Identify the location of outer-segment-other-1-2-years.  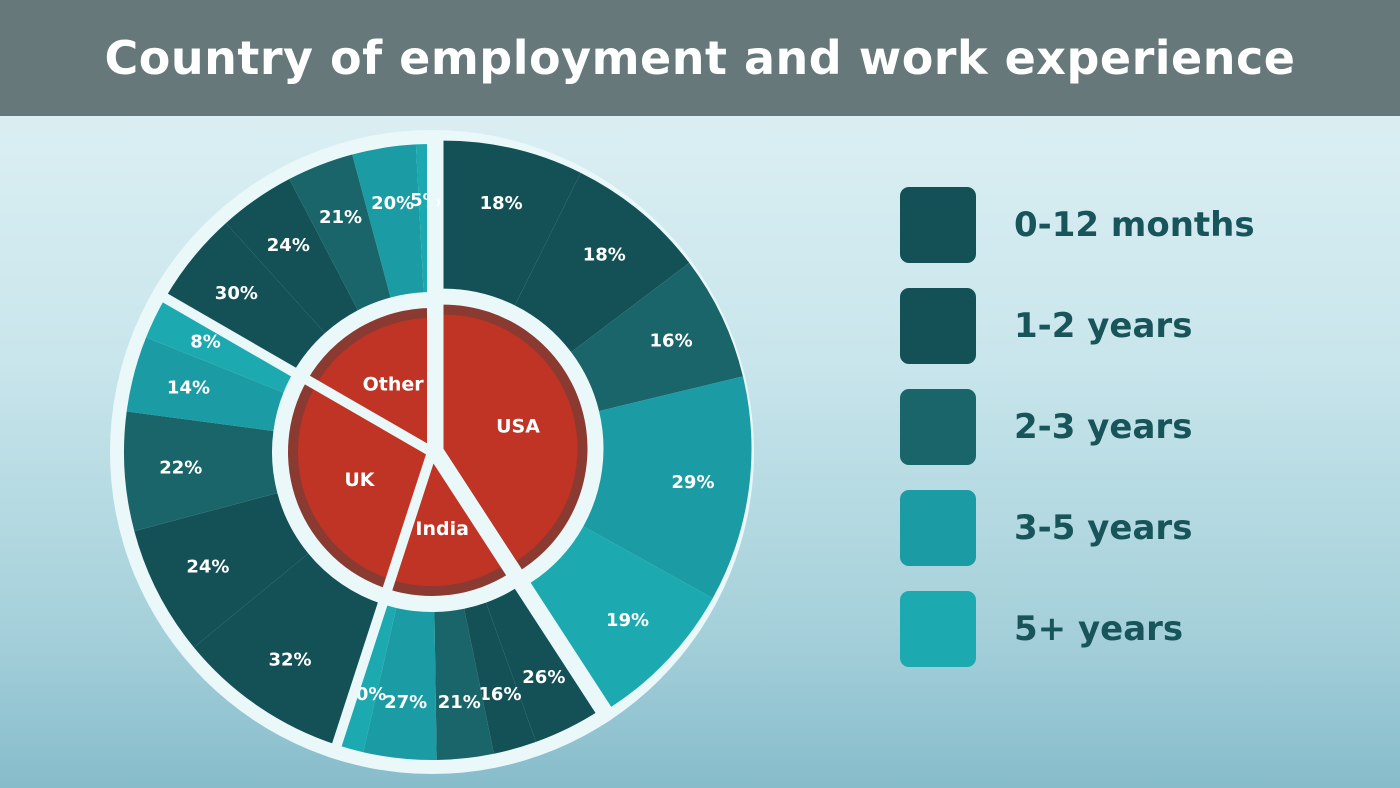
(291, 256).